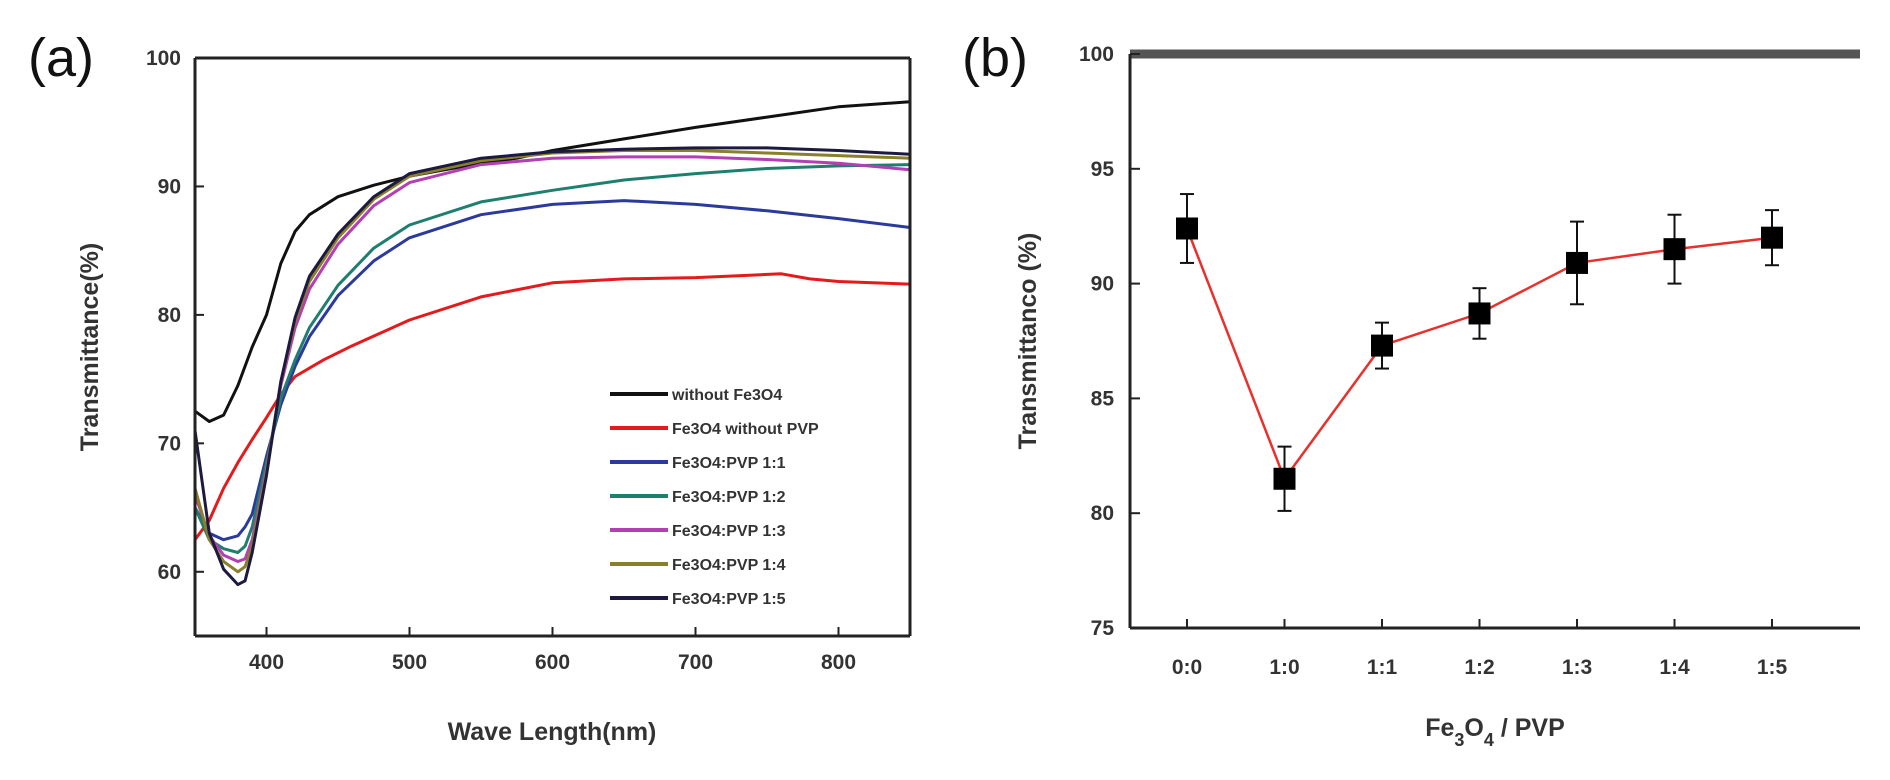  I want to click on chart-a-y-tick-label: 90, so click(169, 186).